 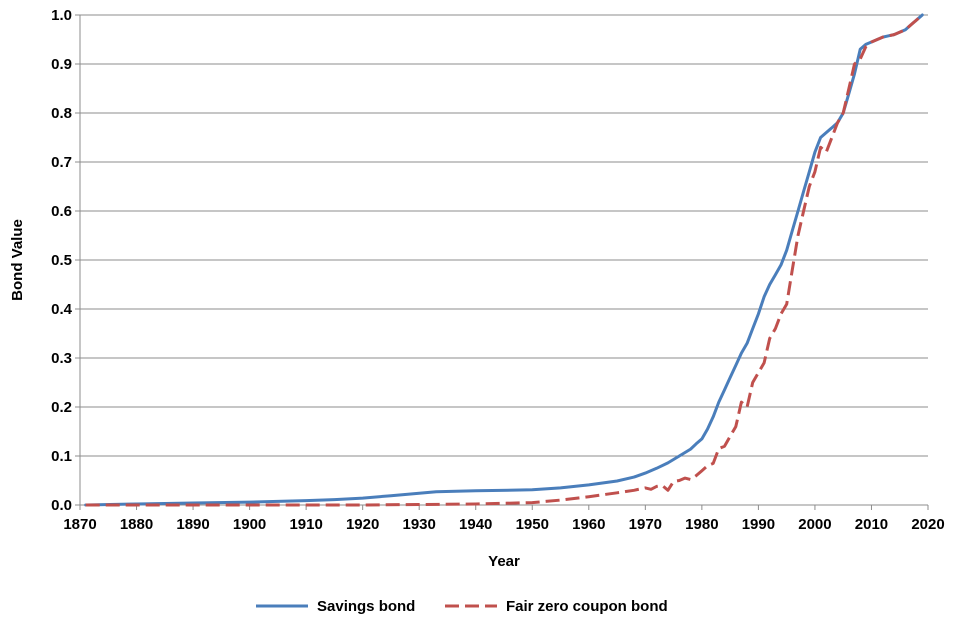 I want to click on y-tick-label: 0.4, so click(x=62, y=309).